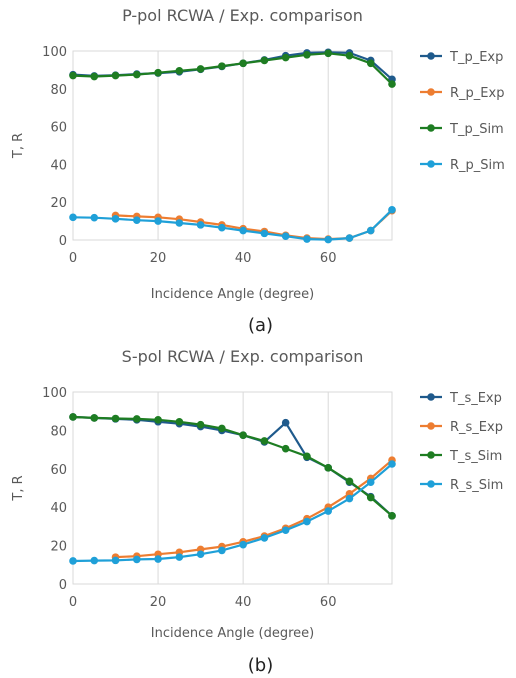  Describe the element at coordinates (58, 203) in the screenshot. I see `y-tick-label: 20` at that location.